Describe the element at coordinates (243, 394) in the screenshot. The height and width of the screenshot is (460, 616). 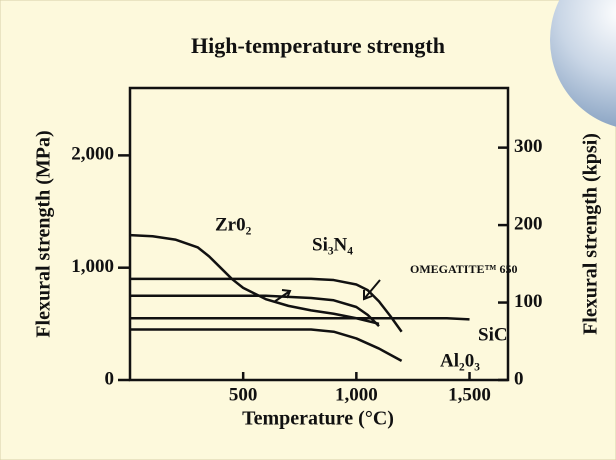
I see `x-tick-label: 500` at that location.